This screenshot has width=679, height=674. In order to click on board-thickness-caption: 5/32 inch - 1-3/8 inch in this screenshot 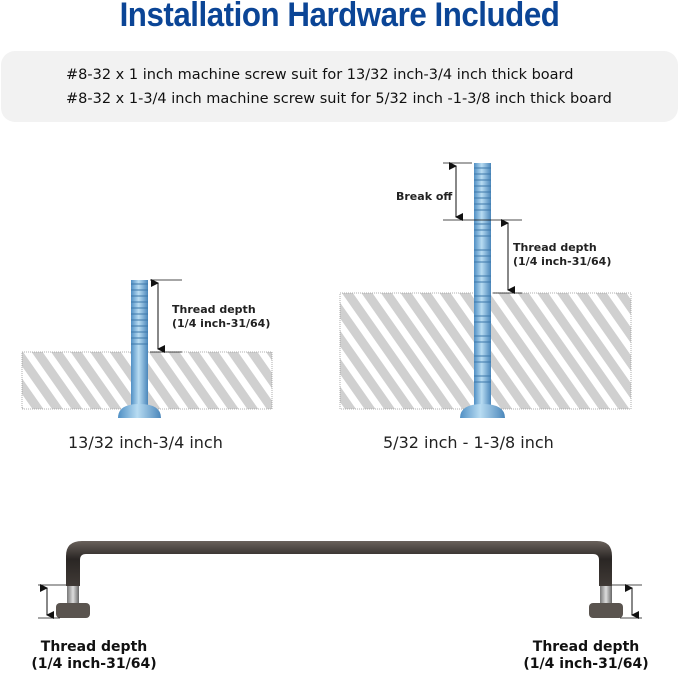, I will do `click(468, 442)`.